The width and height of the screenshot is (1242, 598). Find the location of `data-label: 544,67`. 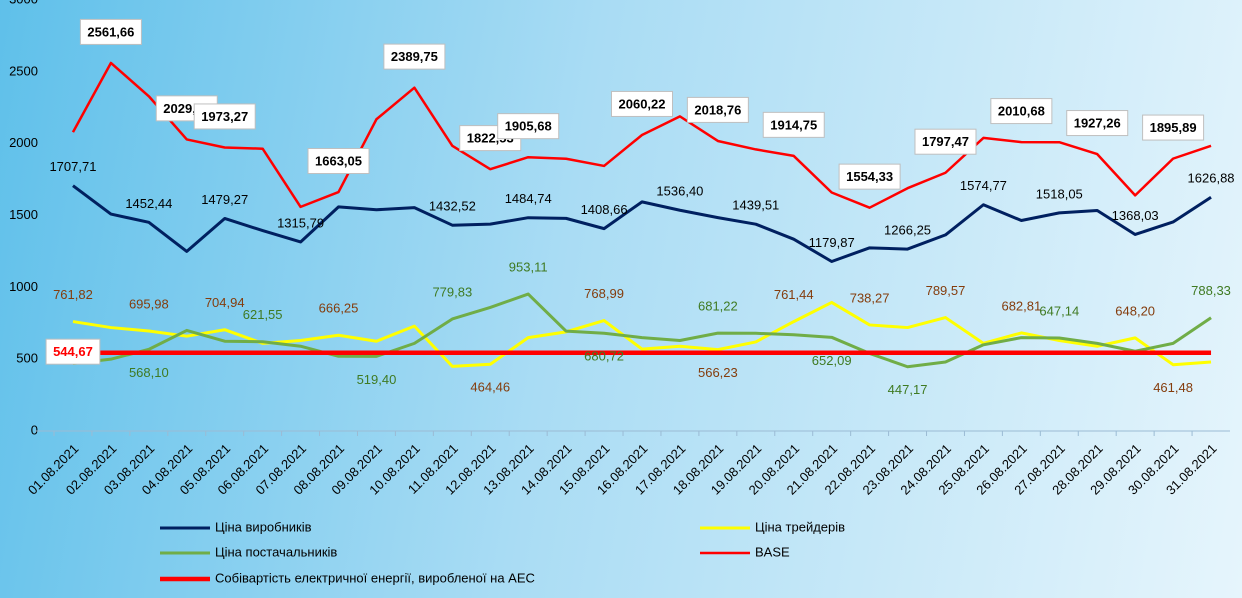

data-label: 544,67 is located at coordinates (73, 351).